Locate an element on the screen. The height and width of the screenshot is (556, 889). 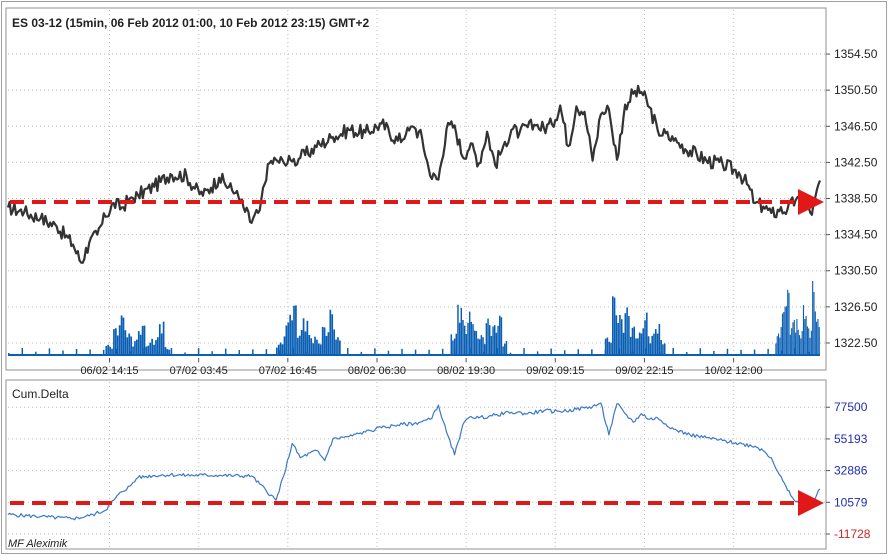
time-tick-label-5: 09/02 09:15 is located at coordinates (555, 371).